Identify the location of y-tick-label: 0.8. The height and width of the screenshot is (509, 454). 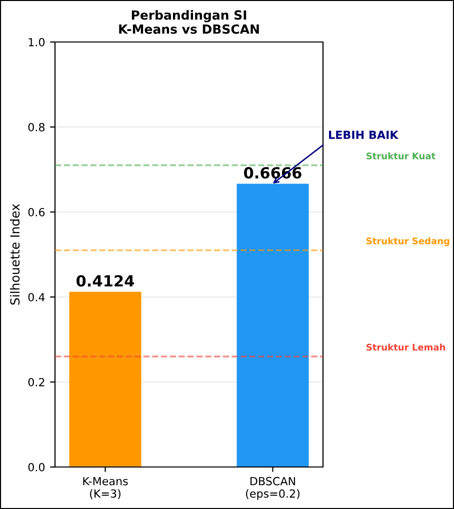
(36, 127).